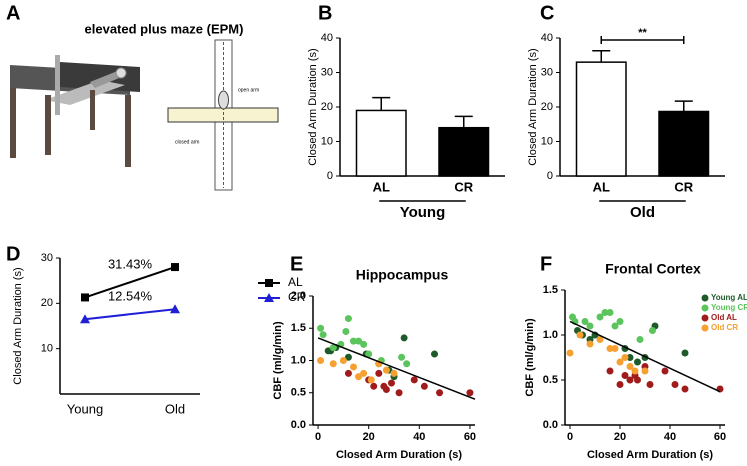 The image size is (747, 466). Describe the element at coordinates (325, 13) in the screenshot. I see `panel-letter: B` at that location.